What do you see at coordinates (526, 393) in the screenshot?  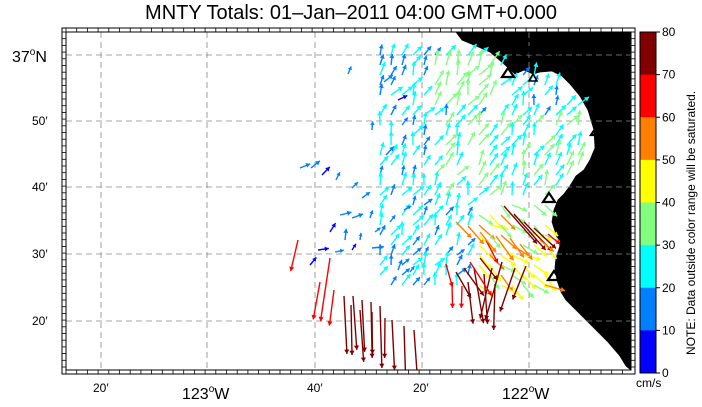 I see `lon-label-122: 122oW` at bounding box center [526, 393].